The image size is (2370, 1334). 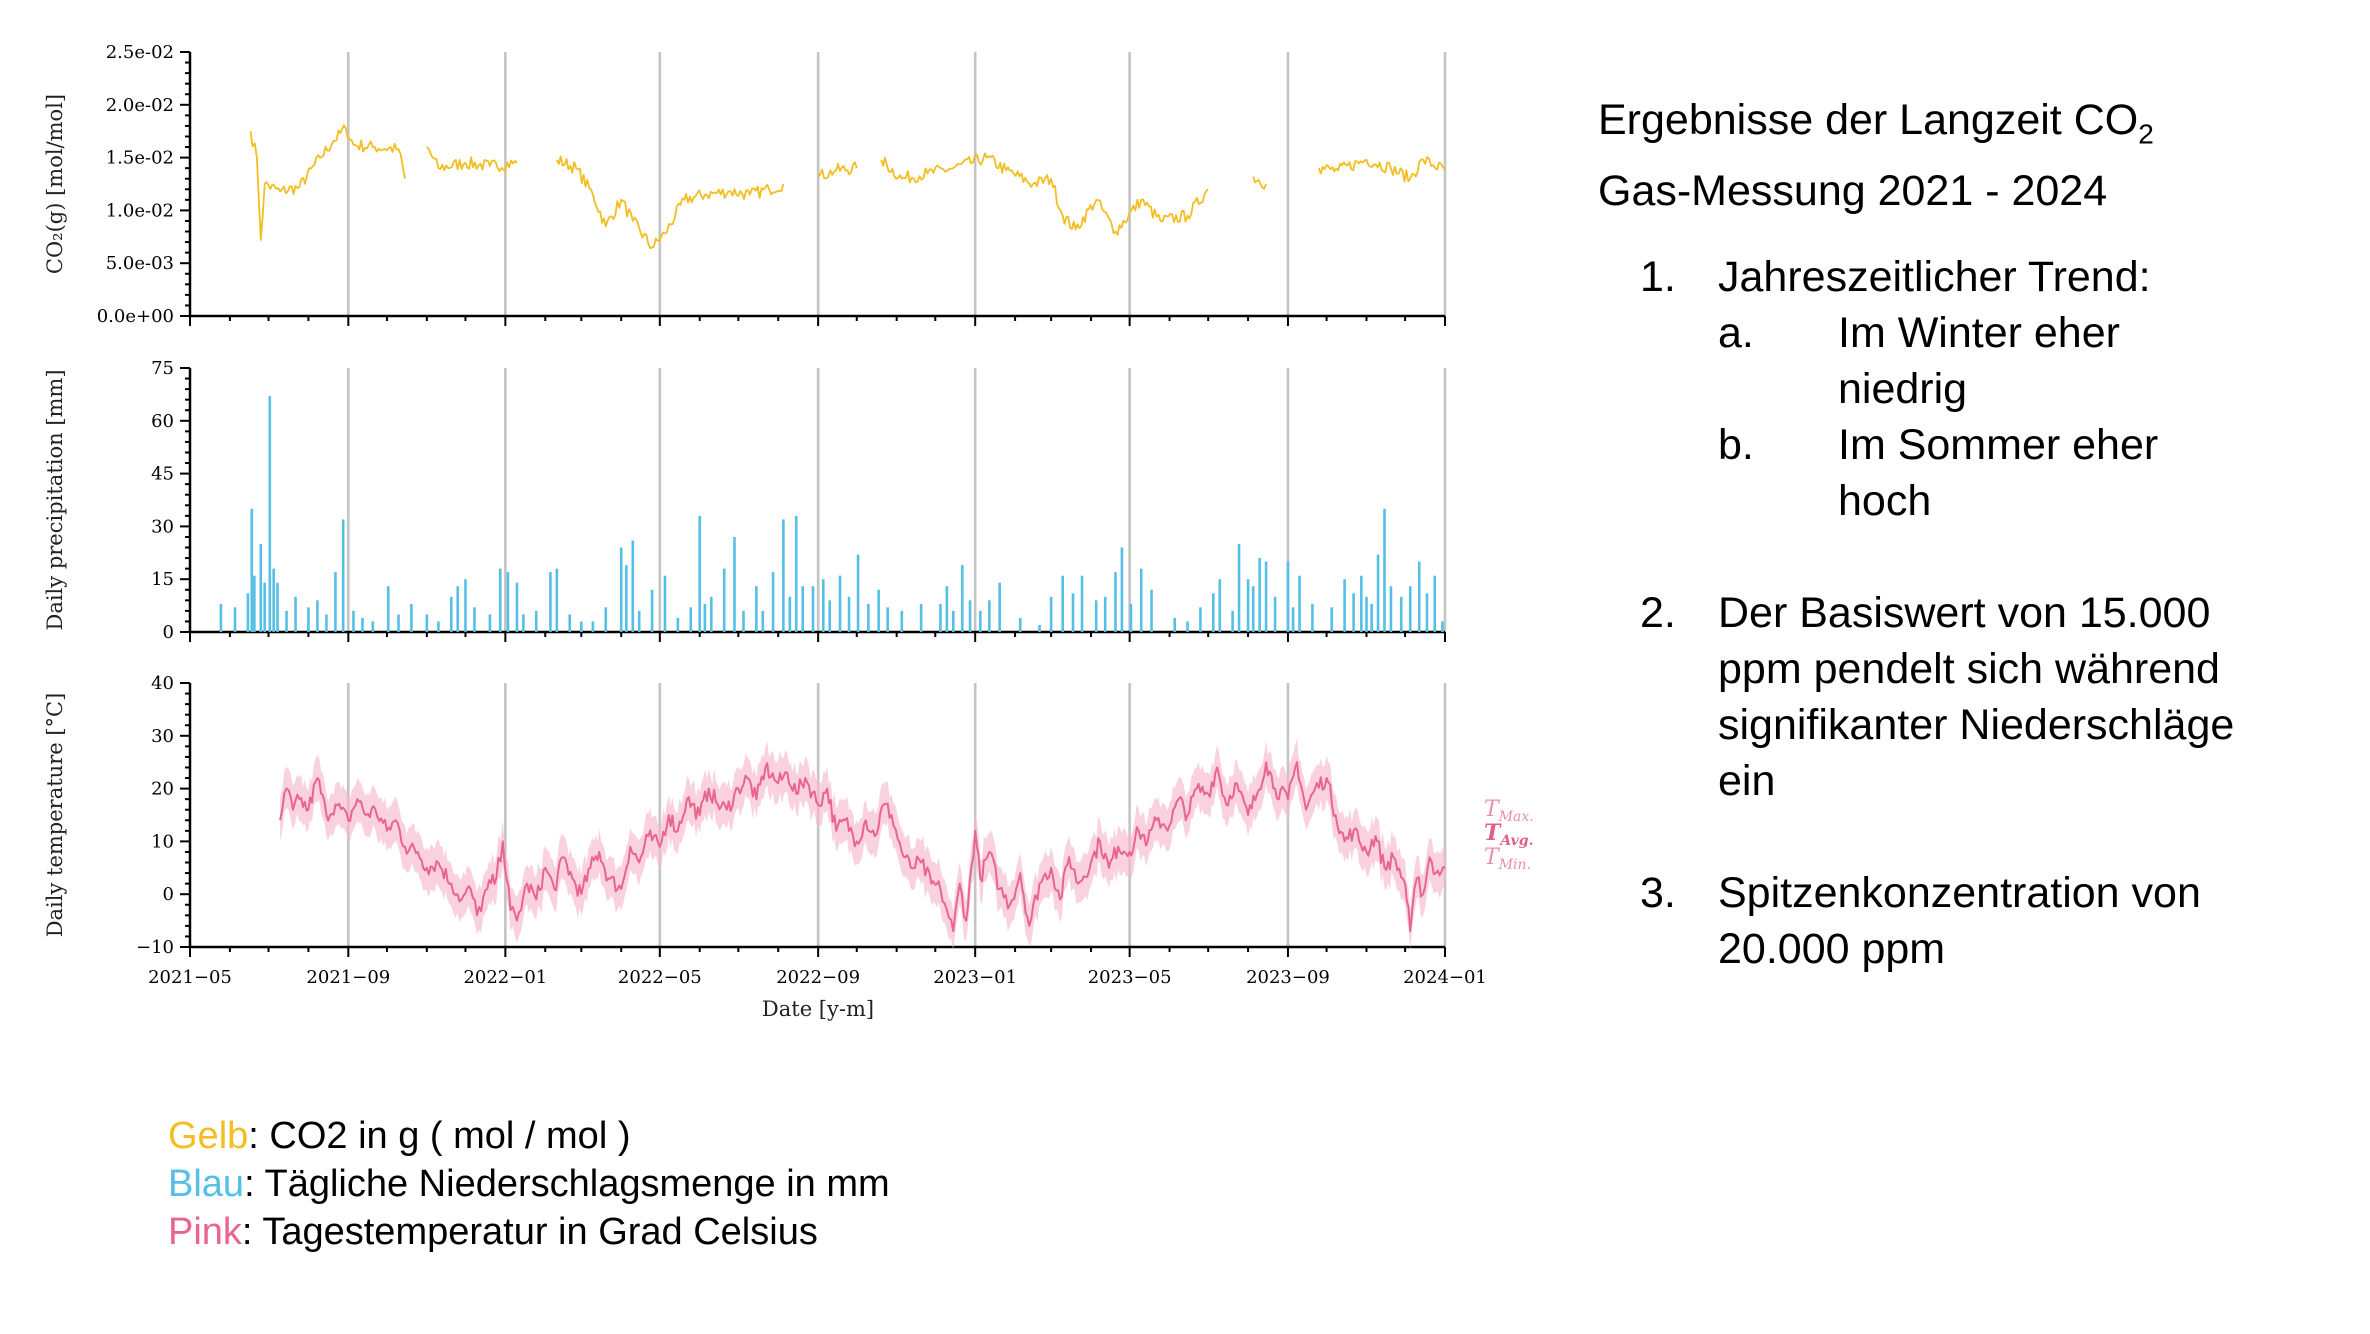 I want to click on legend-yellow-desc: : CO2 in g ( mol / mol ), so click(x=439, y=1136).